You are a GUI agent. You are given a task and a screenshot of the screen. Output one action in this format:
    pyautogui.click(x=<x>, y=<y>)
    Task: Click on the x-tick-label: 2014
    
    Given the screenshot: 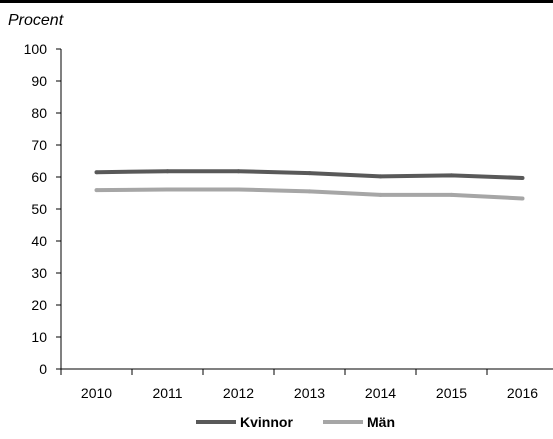 What is the action you would take?
    pyautogui.click(x=380, y=393)
    